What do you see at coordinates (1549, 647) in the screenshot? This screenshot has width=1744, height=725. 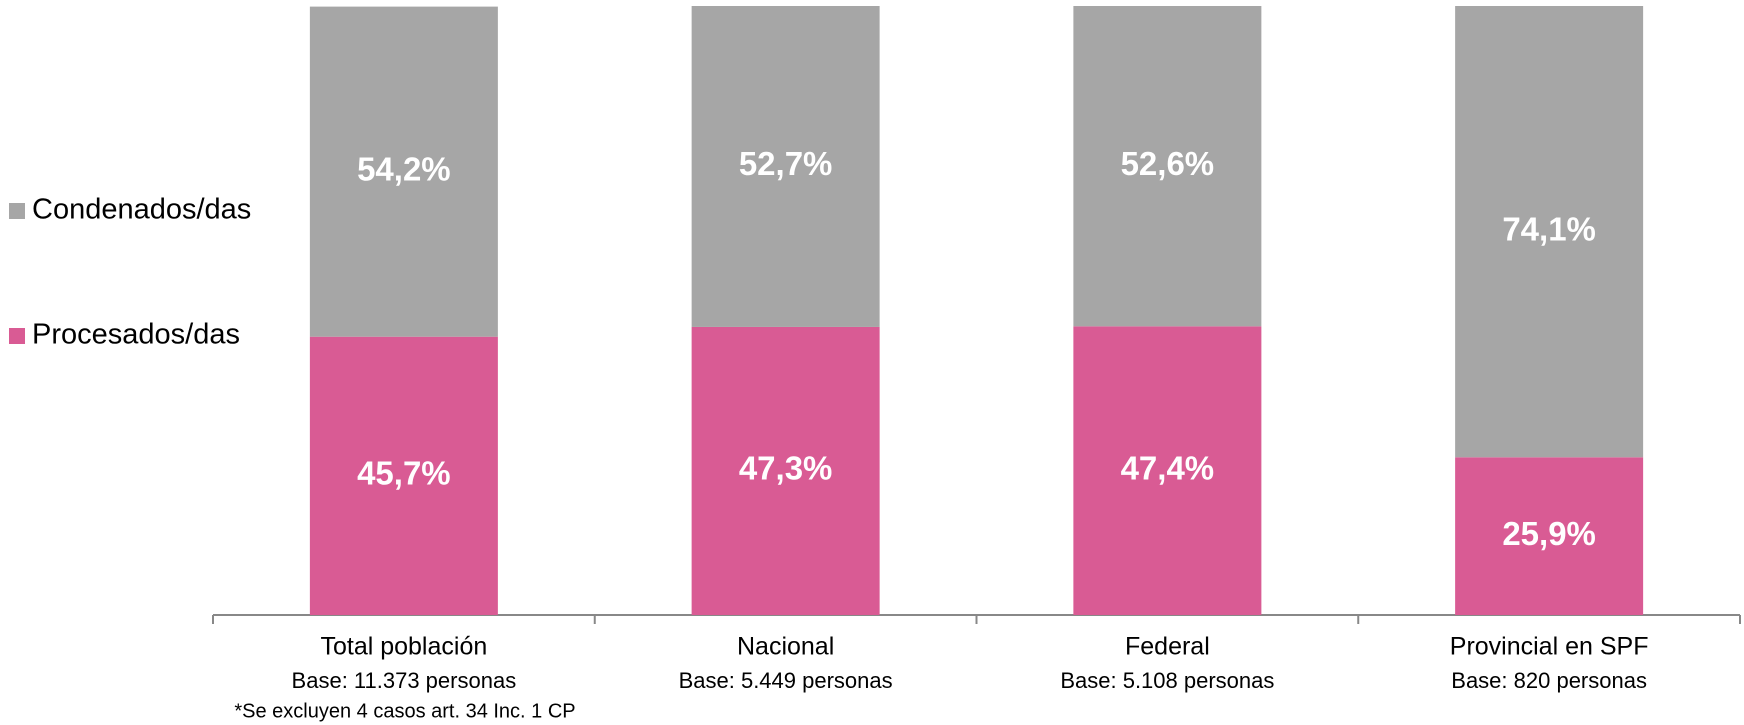 I see `x-tick-label: Provincial en SPF` at bounding box center [1549, 647].